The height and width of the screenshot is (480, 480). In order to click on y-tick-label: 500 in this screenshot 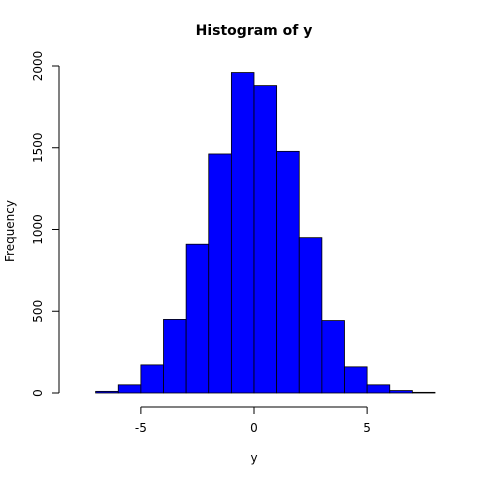, I will do `click(38, 311)`.